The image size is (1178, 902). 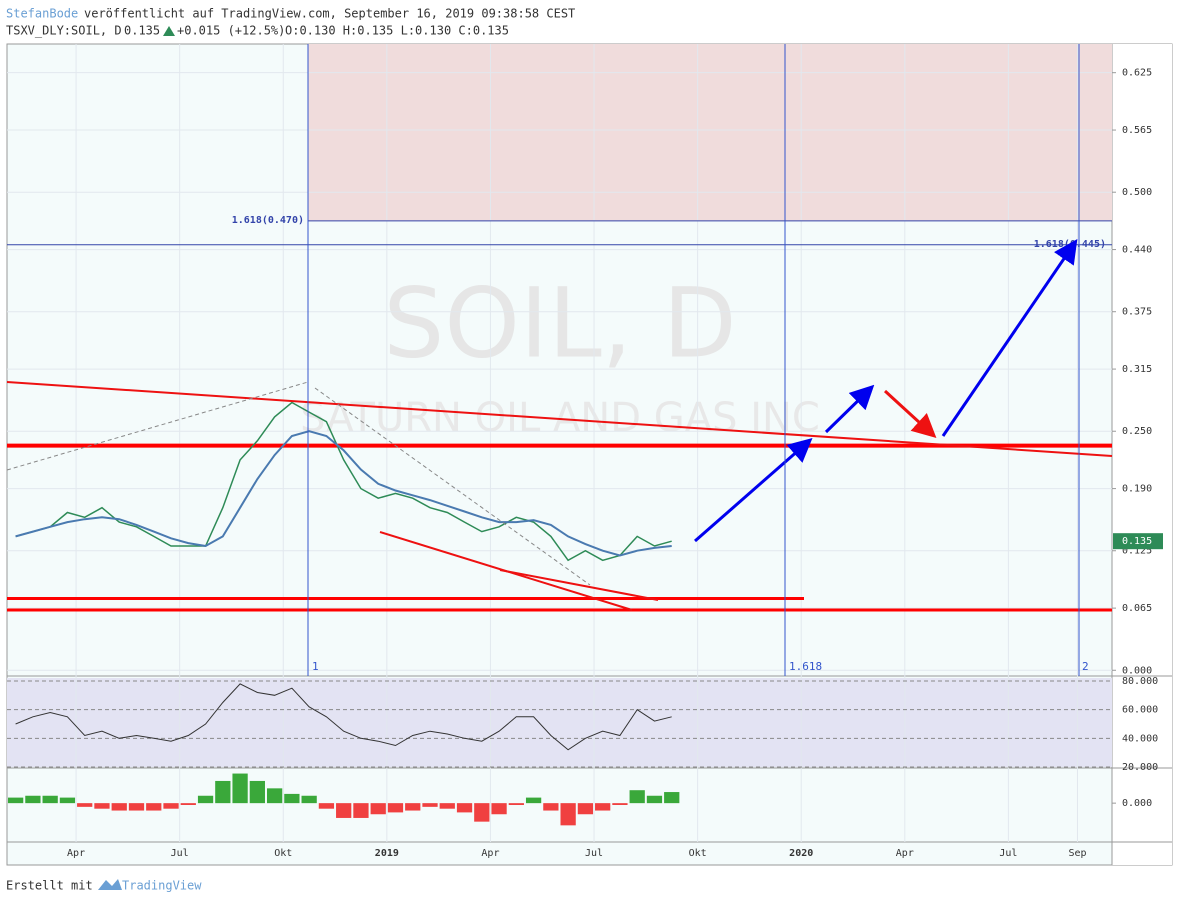 I want to click on rsi-tick-label: 40.000, so click(x=1140, y=738).